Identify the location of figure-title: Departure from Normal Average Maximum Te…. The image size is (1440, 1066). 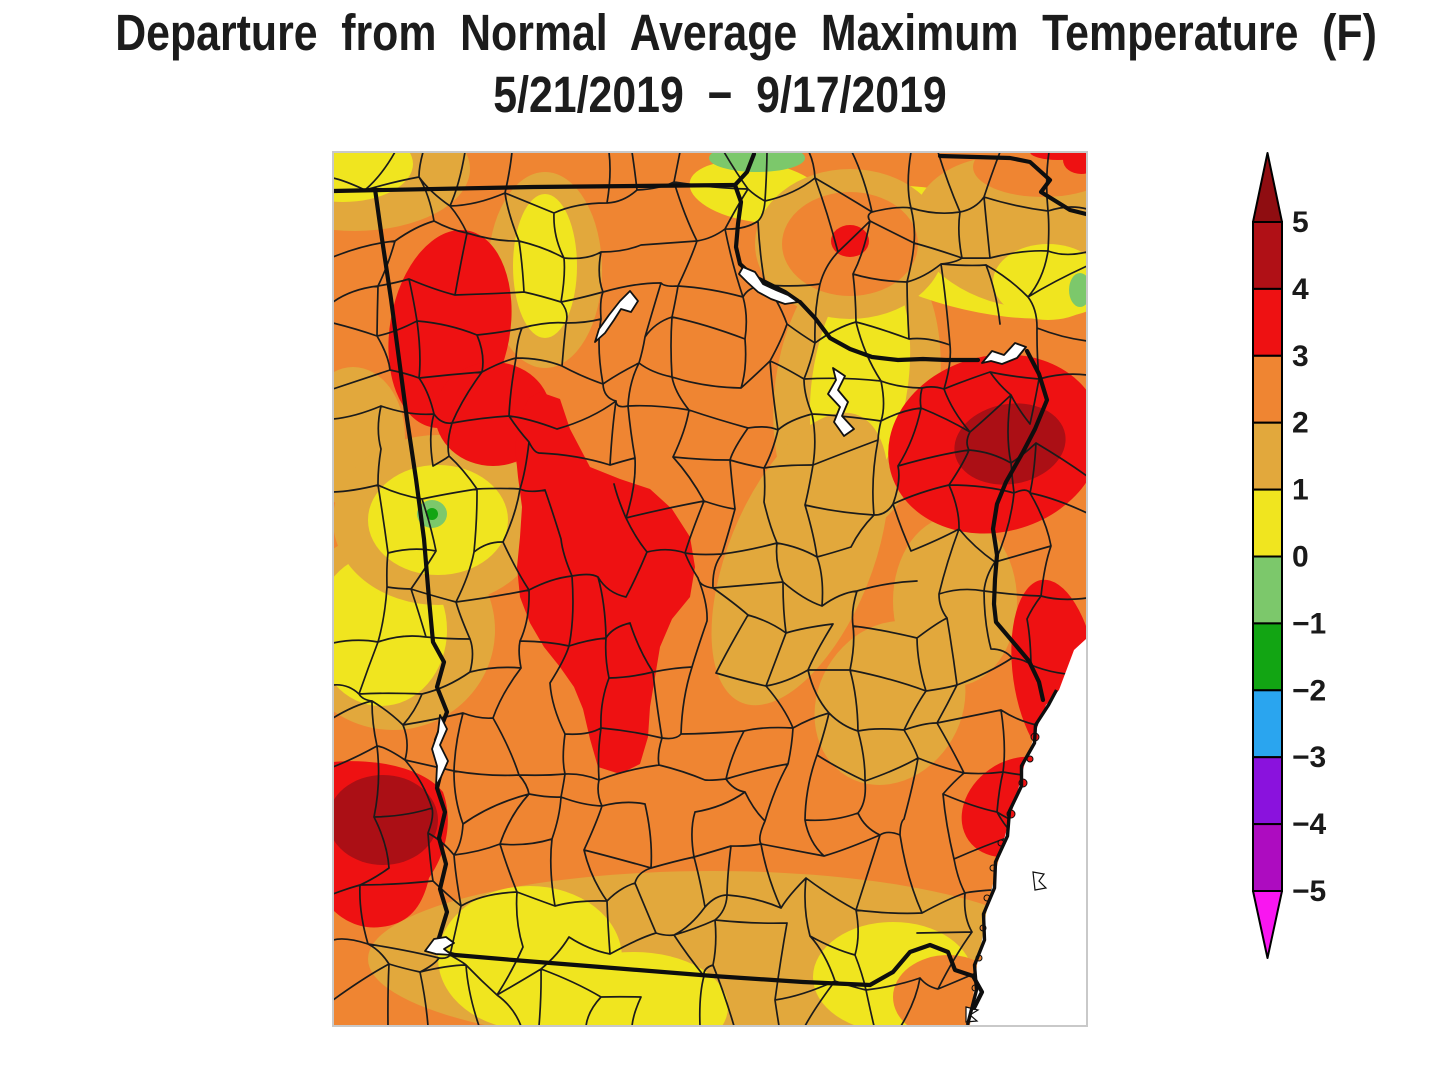
(720, 64).